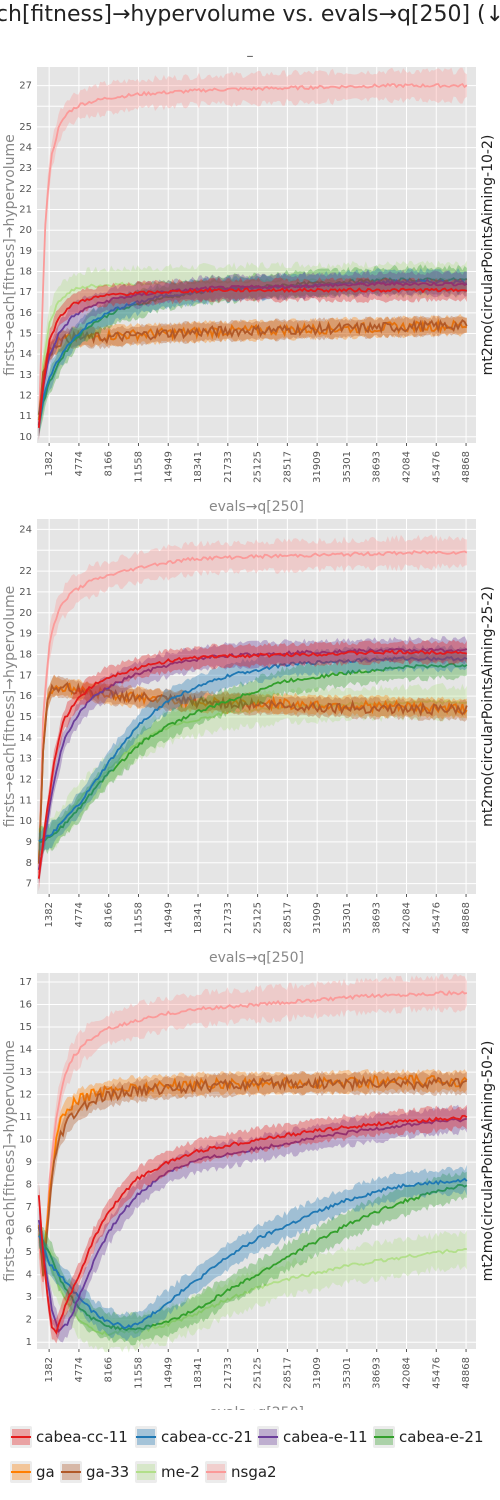  What do you see at coordinates (29, 1275) in the screenshot?
I see `y-tick-label: 4` at bounding box center [29, 1275].